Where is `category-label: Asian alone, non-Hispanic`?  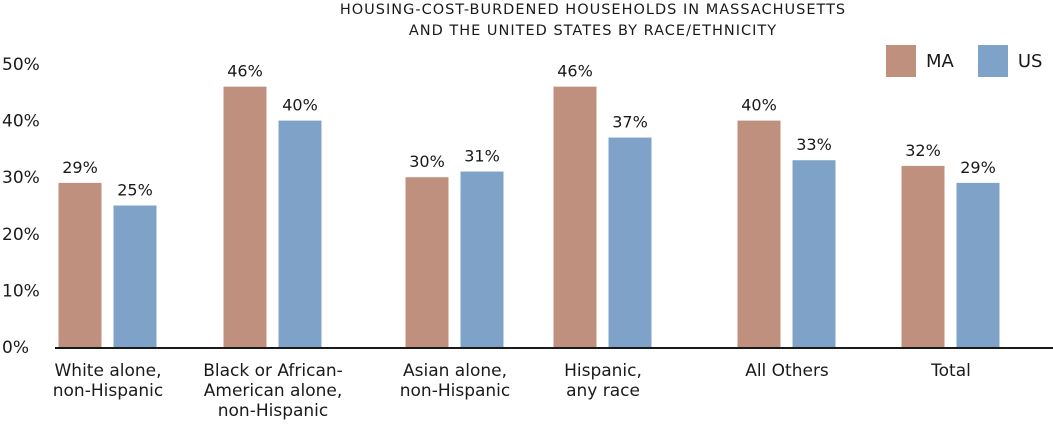 category-label: Asian alone, non-Hispanic is located at coordinates (455, 381).